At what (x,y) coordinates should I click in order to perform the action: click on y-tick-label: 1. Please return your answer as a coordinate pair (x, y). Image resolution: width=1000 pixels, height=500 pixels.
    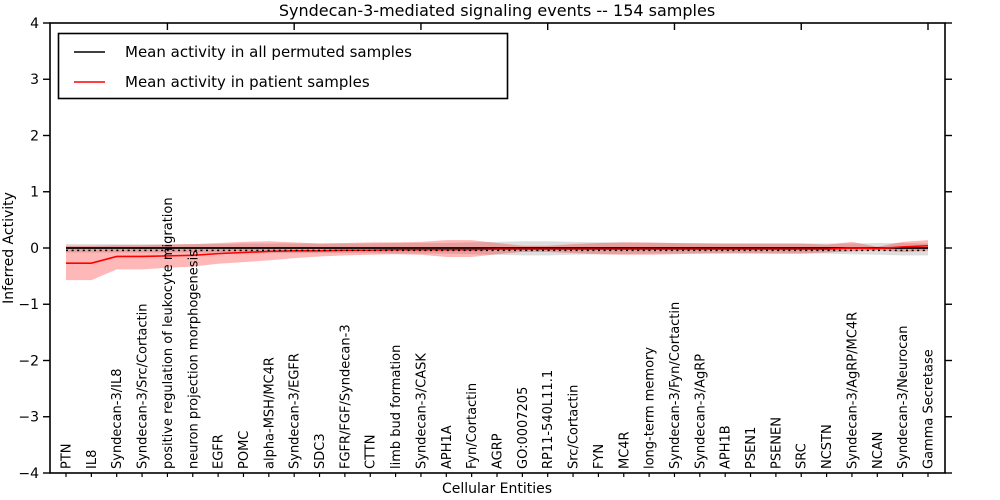
    Looking at the image, I should click on (34, 193).